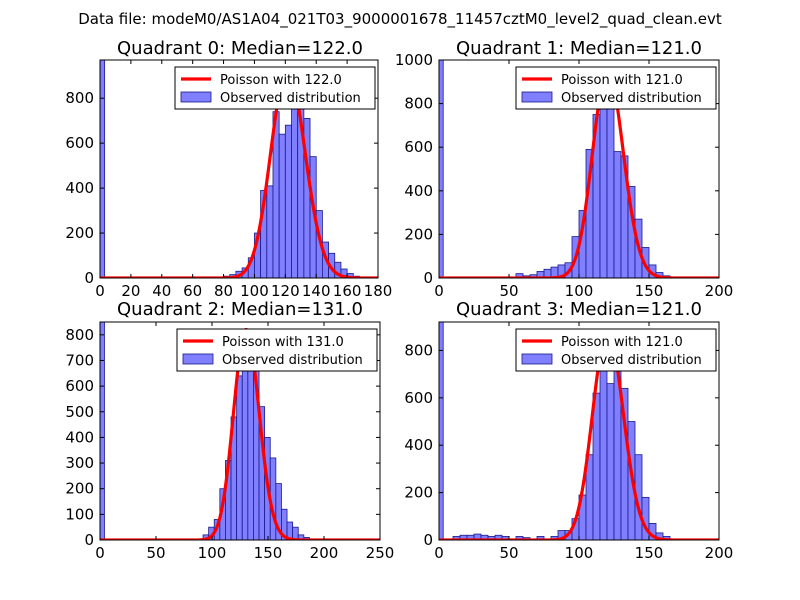 The image size is (800, 600). I want to click on x-tick-label: 250, so click(380, 553).